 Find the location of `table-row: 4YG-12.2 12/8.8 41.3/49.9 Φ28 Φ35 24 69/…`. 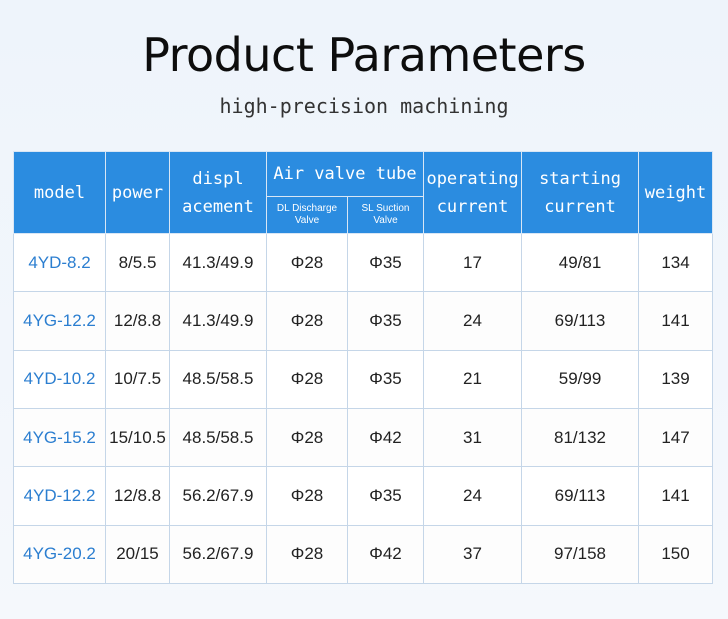

table-row: 4YG-12.2 12/8.8 41.3/49.9 Φ28 Φ35 24 69/… is located at coordinates (363, 321).